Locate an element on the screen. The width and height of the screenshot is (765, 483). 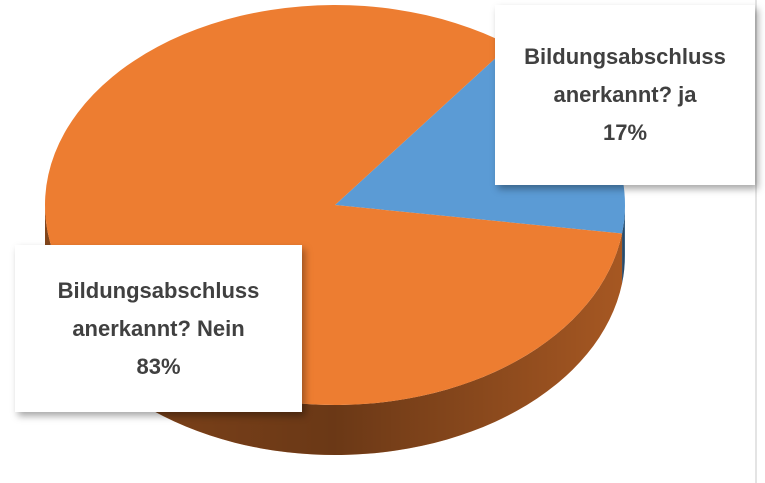
label-value: 83% is located at coordinates (158, 366).